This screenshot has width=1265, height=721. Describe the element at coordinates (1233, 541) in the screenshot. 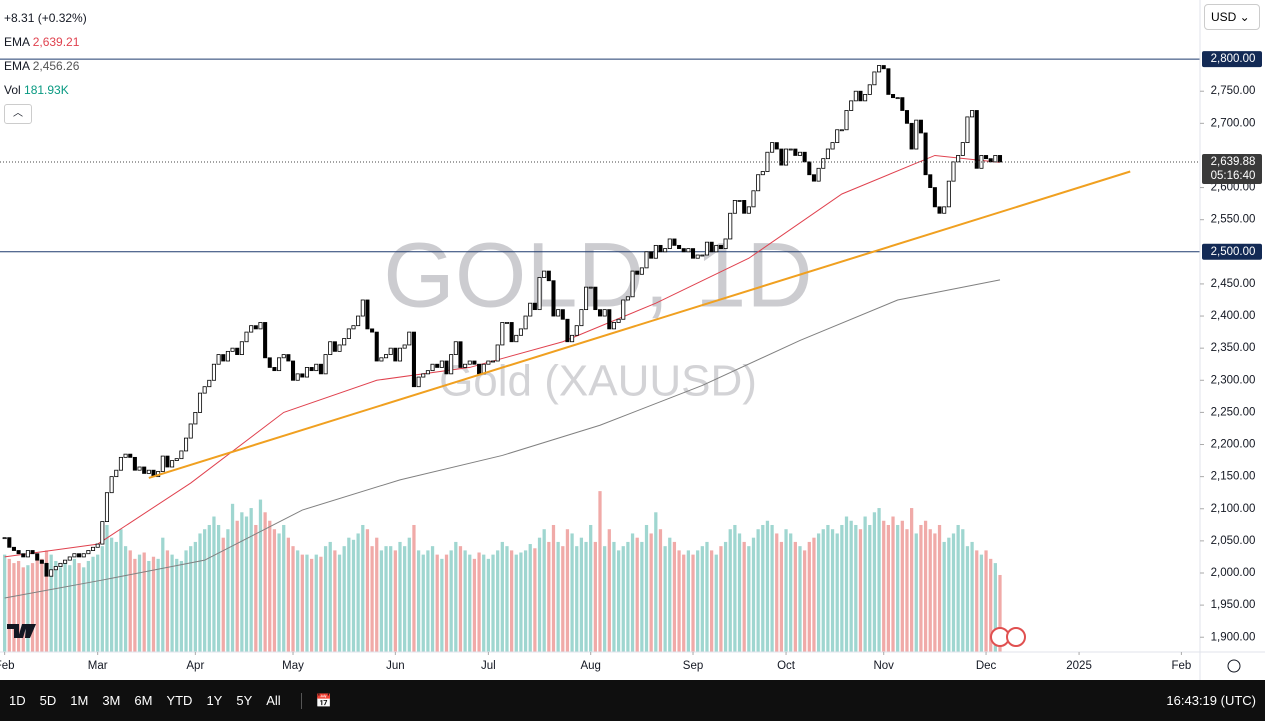

I see `y-tick-label: 2,050.00` at that location.